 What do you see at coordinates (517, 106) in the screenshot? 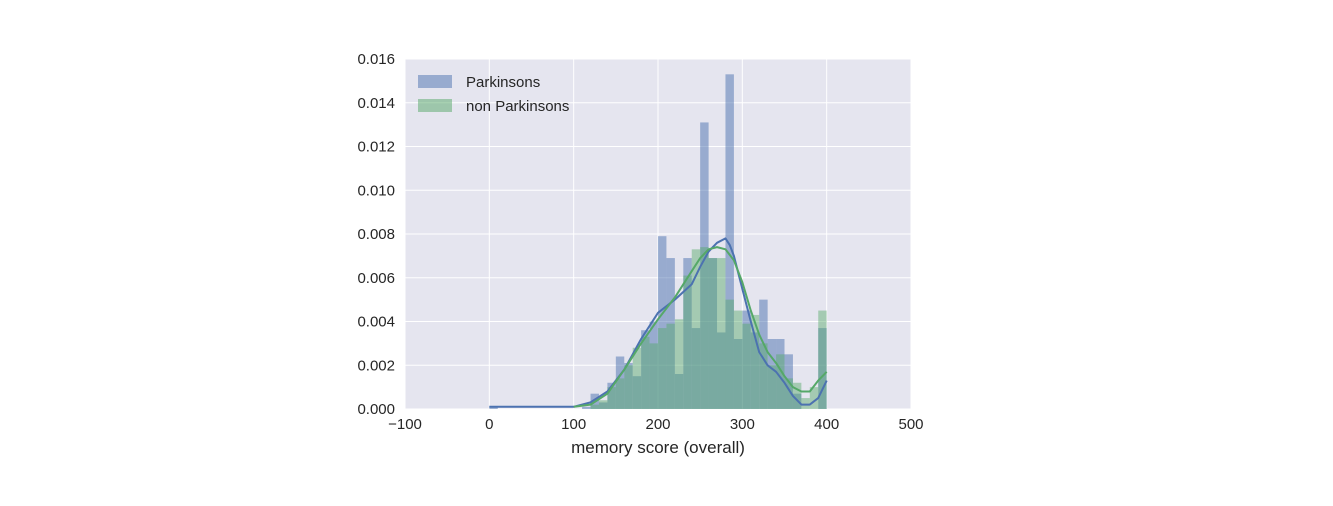
I see `legend-label-non-parkinsons: non Parkinsons` at bounding box center [517, 106].